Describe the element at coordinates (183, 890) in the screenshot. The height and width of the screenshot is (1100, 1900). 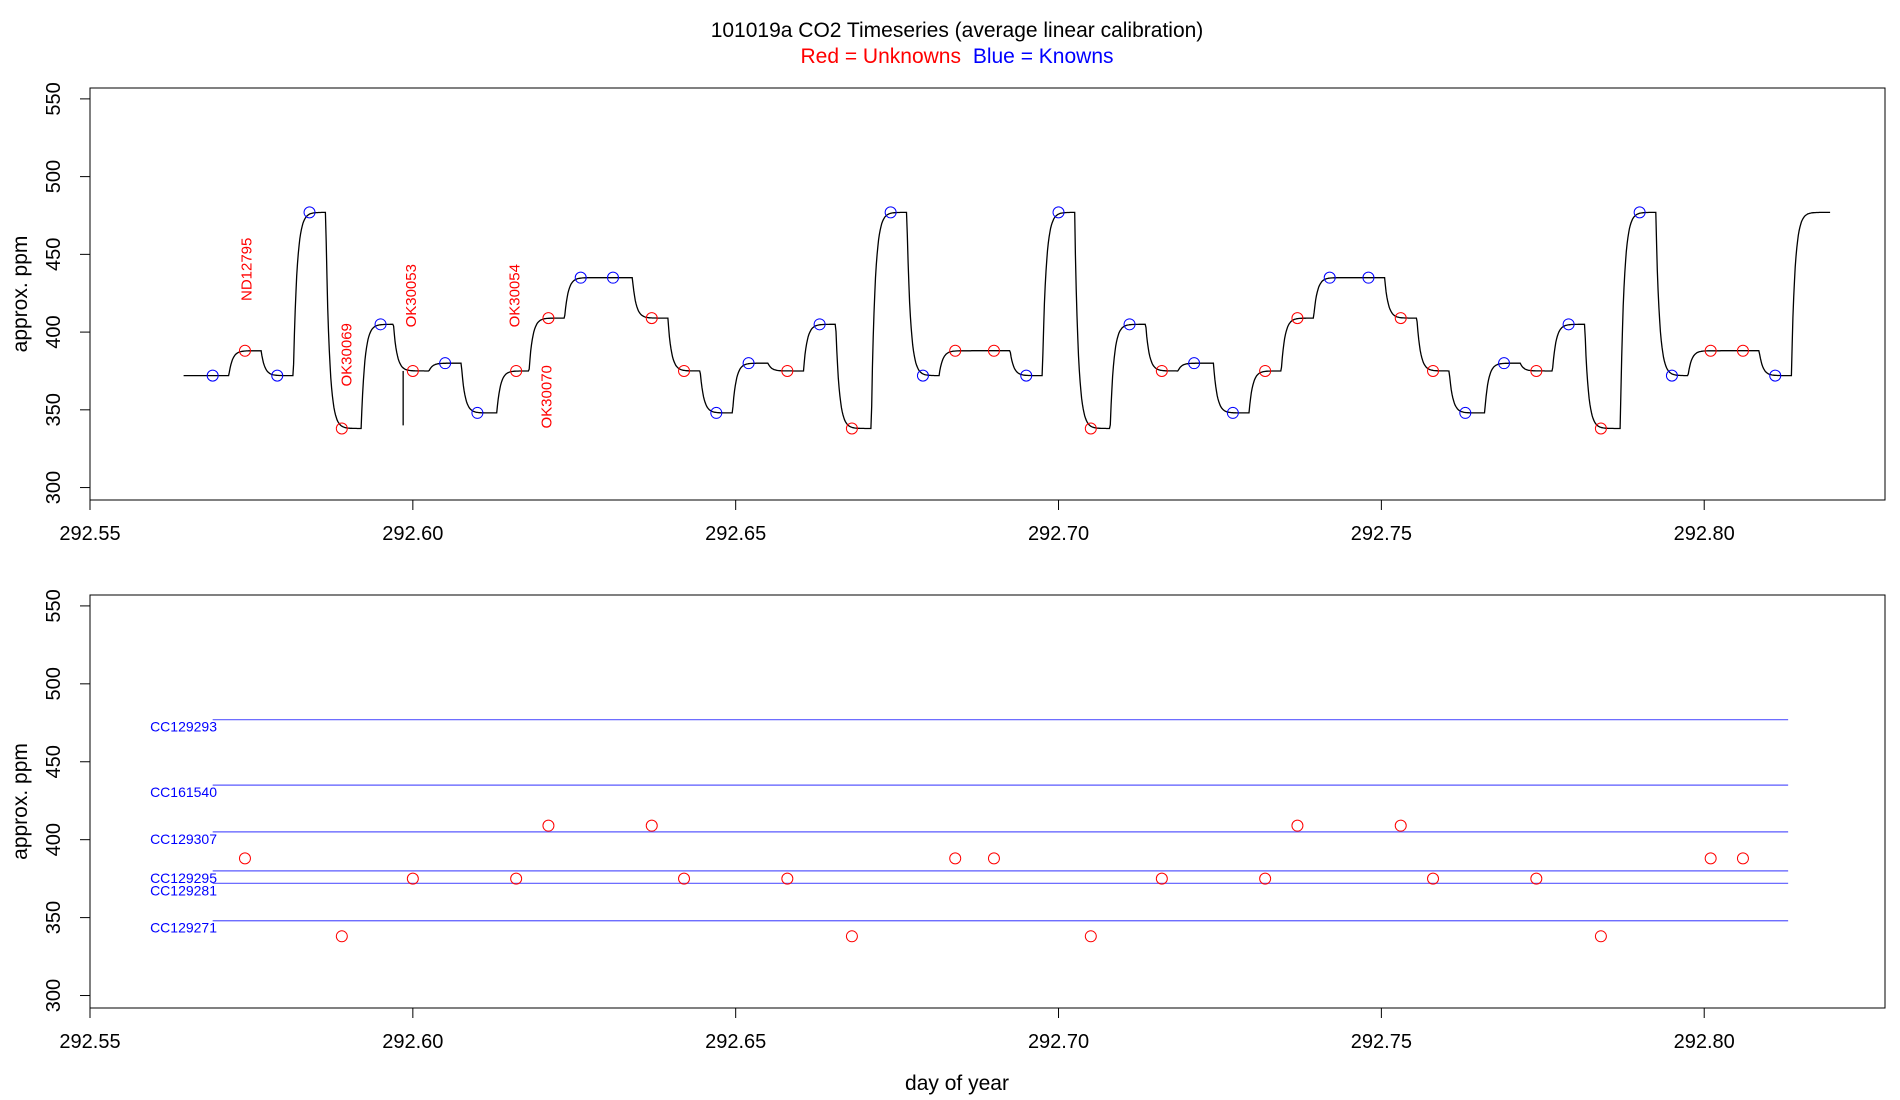
I see `reference-label: CC129281` at that location.